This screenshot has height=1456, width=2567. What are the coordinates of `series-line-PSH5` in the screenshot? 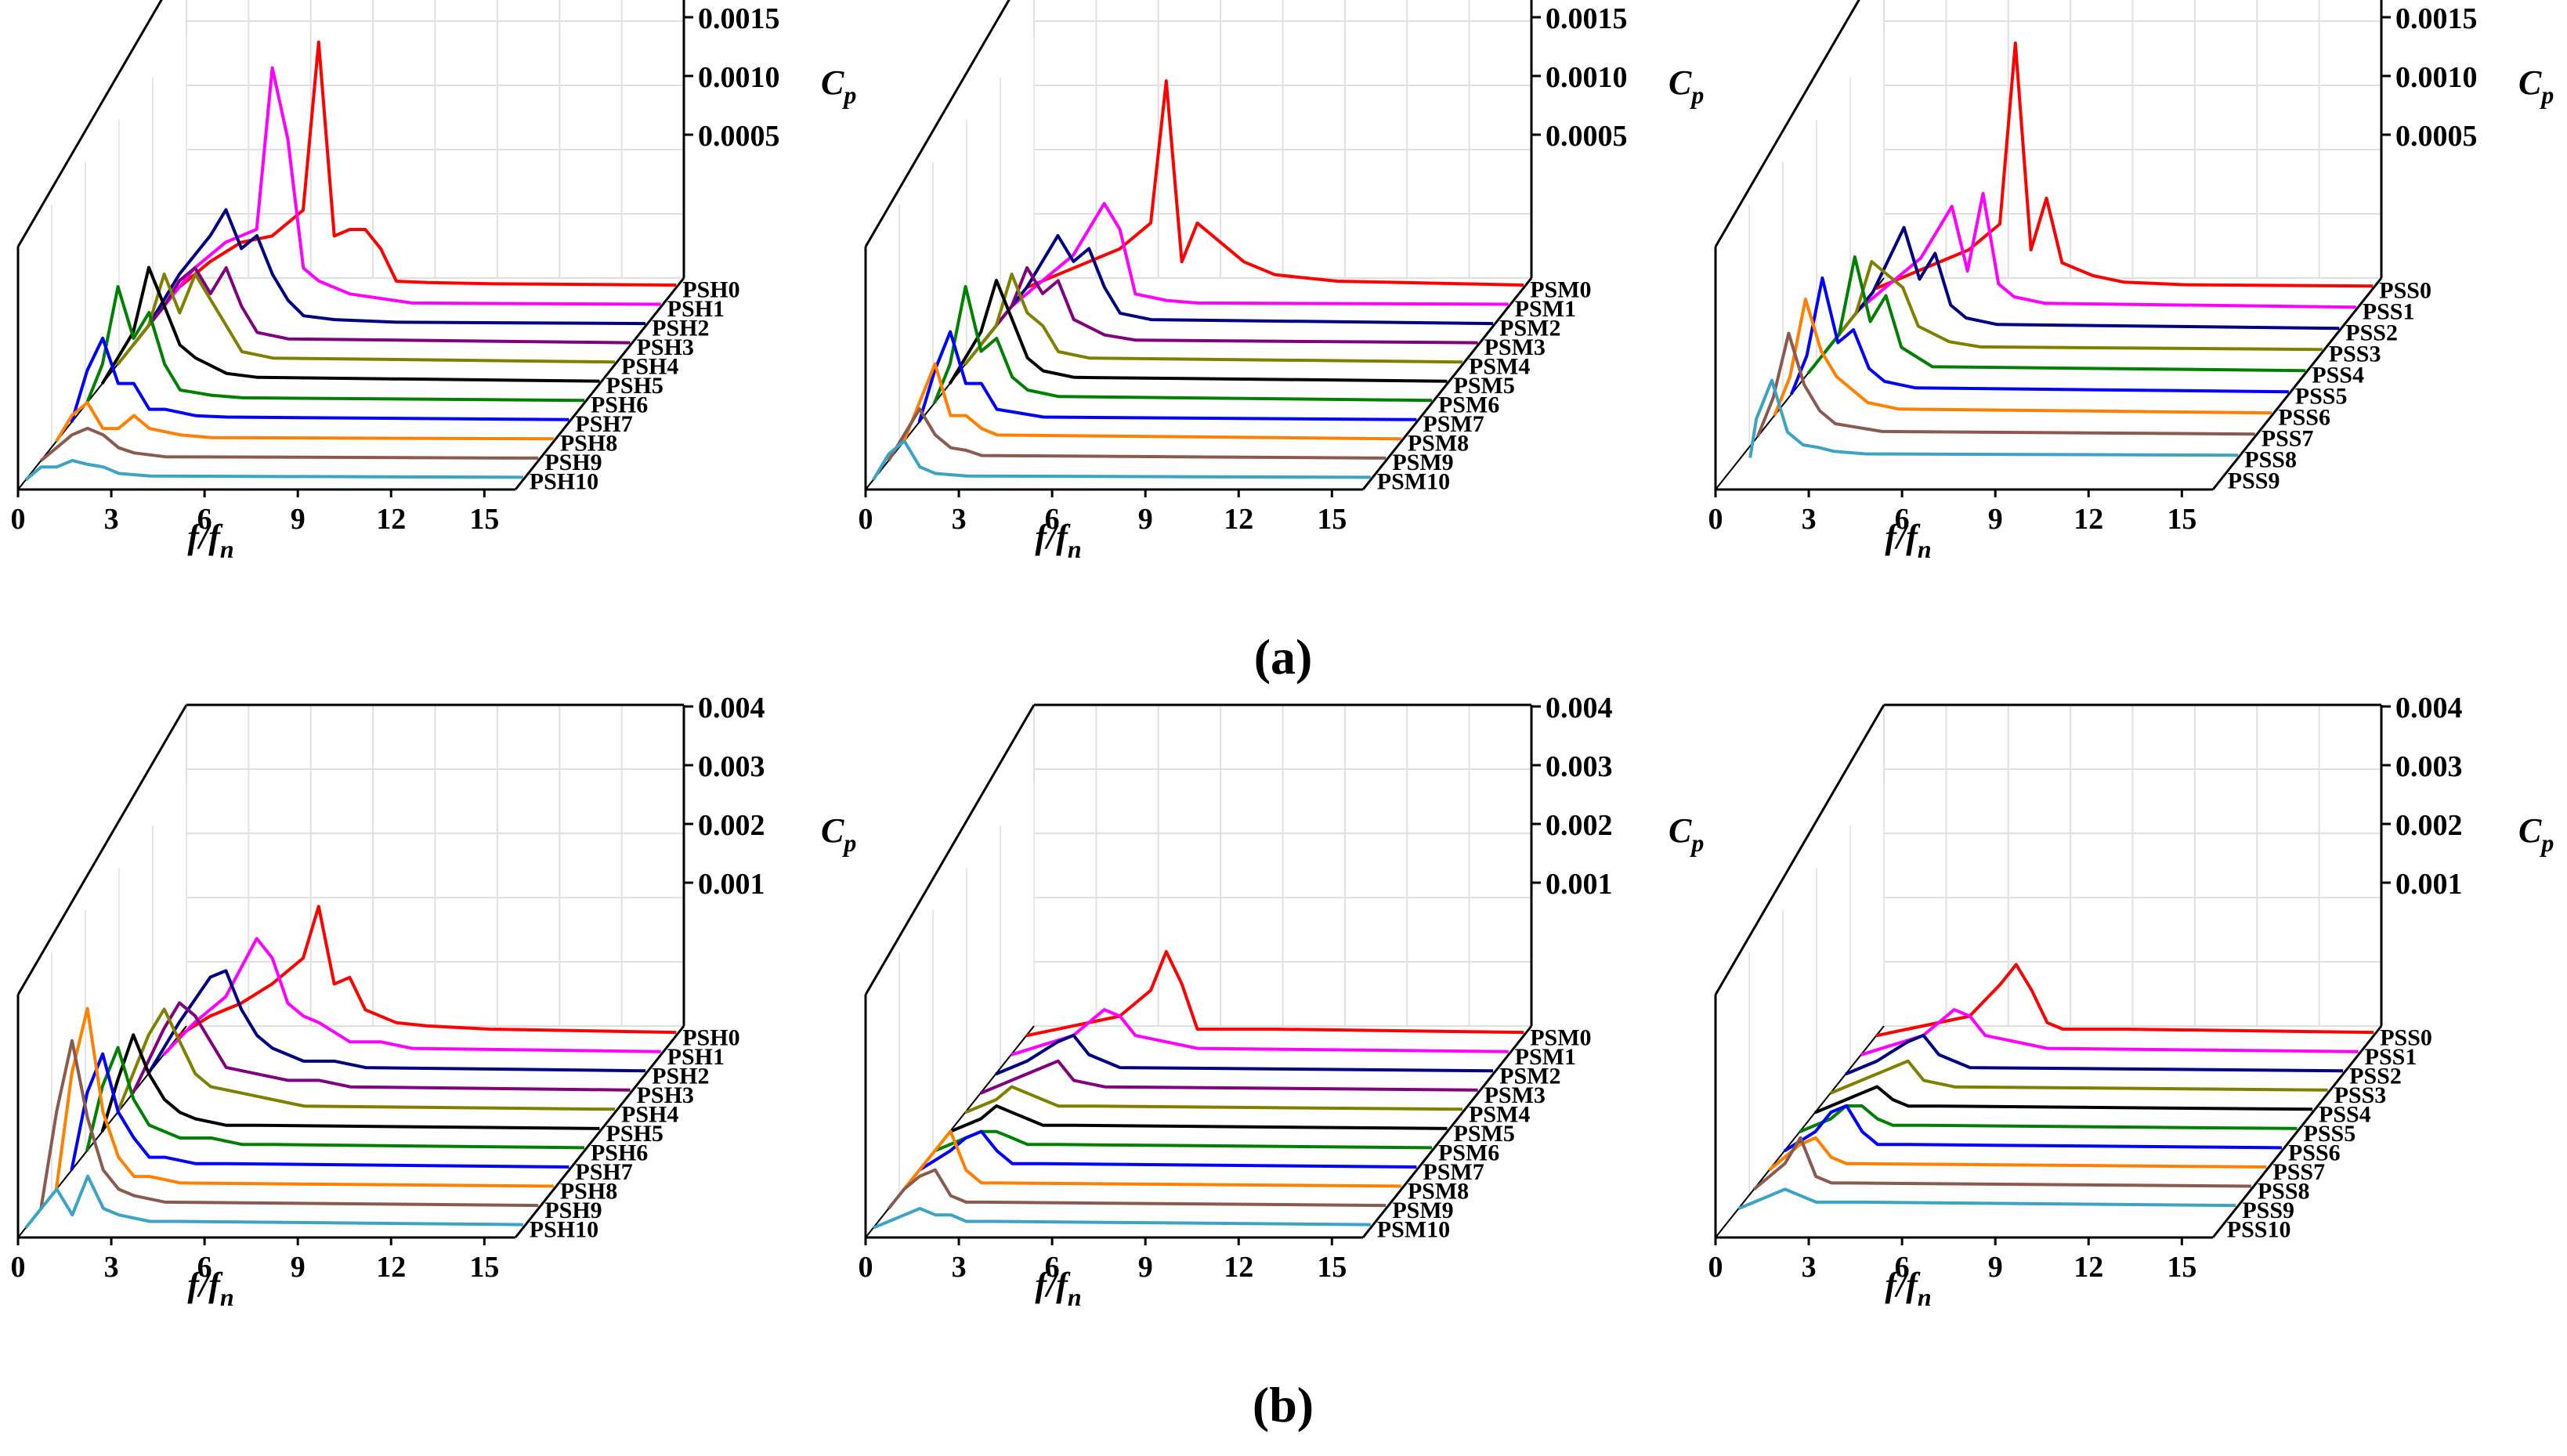 It's located at (350, 325).